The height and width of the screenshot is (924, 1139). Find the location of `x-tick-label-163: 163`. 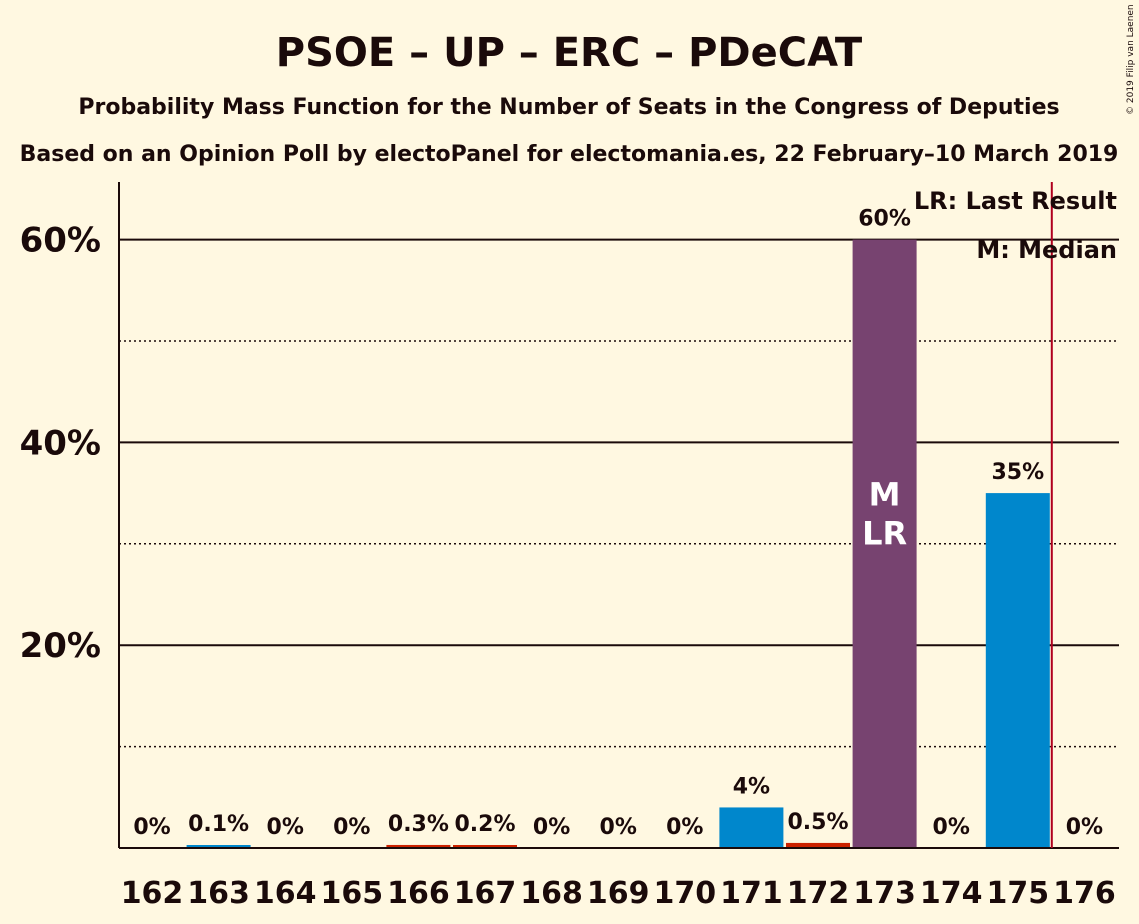

x-tick-label-163: 163 is located at coordinates (218, 893).